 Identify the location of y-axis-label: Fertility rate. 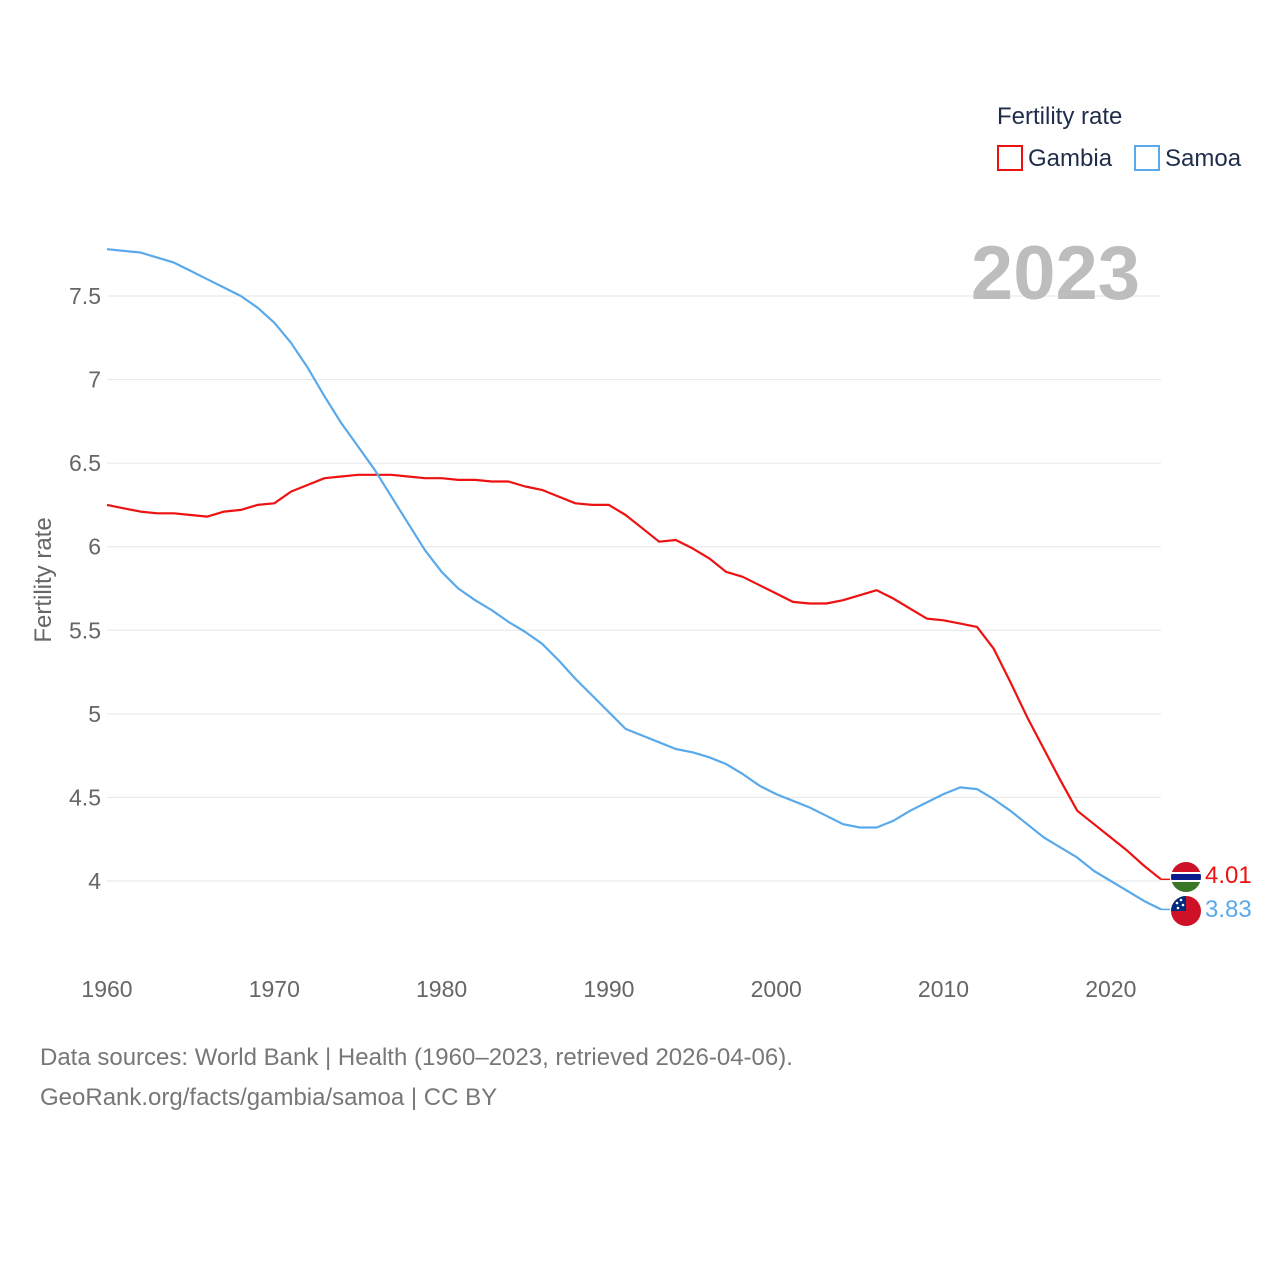
(43, 579).